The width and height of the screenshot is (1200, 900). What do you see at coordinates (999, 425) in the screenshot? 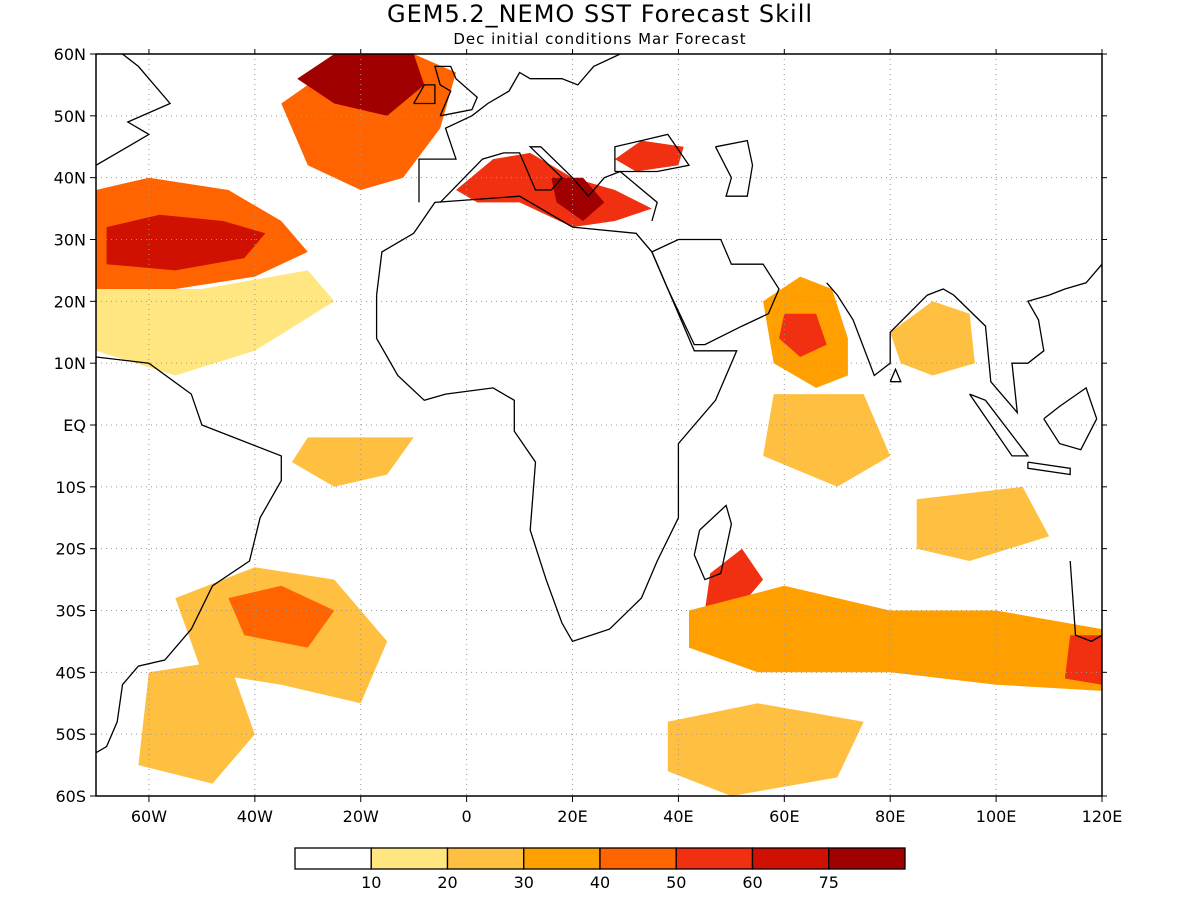
I see `coastline-sumatra` at bounding box center [999, 425].